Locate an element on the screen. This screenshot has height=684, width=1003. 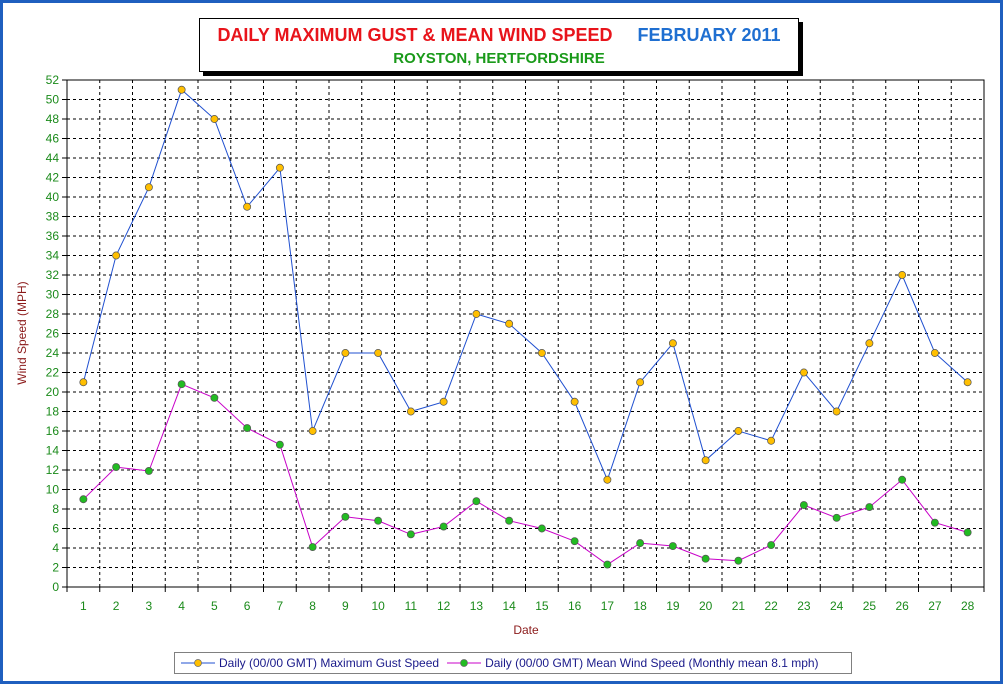
y-tick-label: 44 is located at coordinates (53, 158).